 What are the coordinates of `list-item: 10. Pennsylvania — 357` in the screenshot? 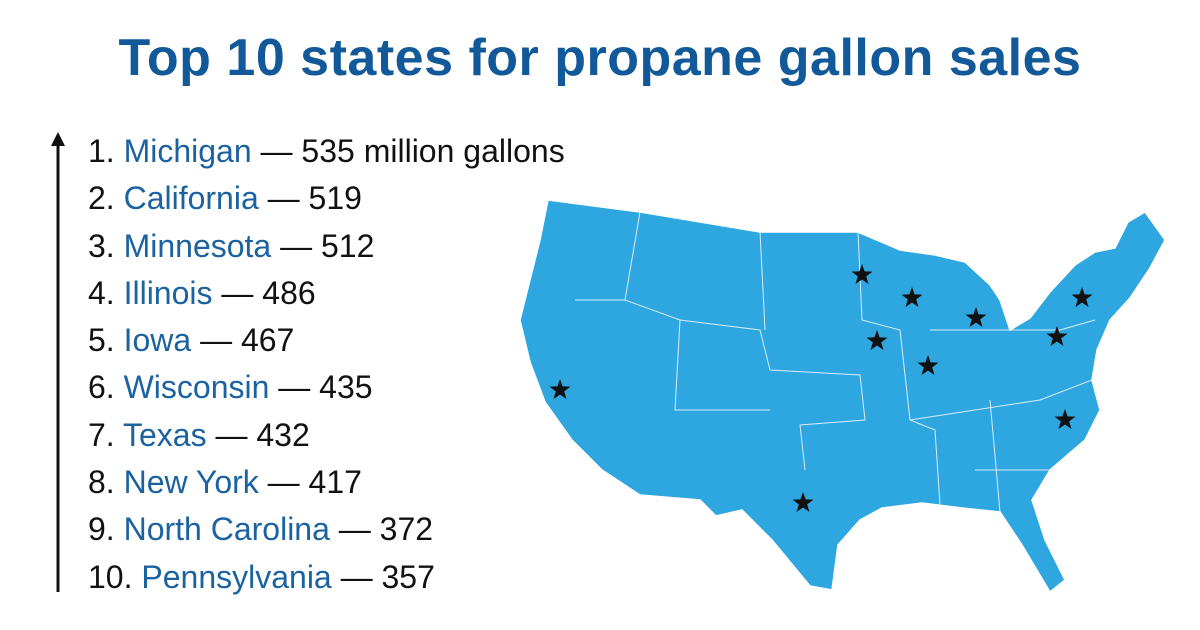 It's located at (326, 577).